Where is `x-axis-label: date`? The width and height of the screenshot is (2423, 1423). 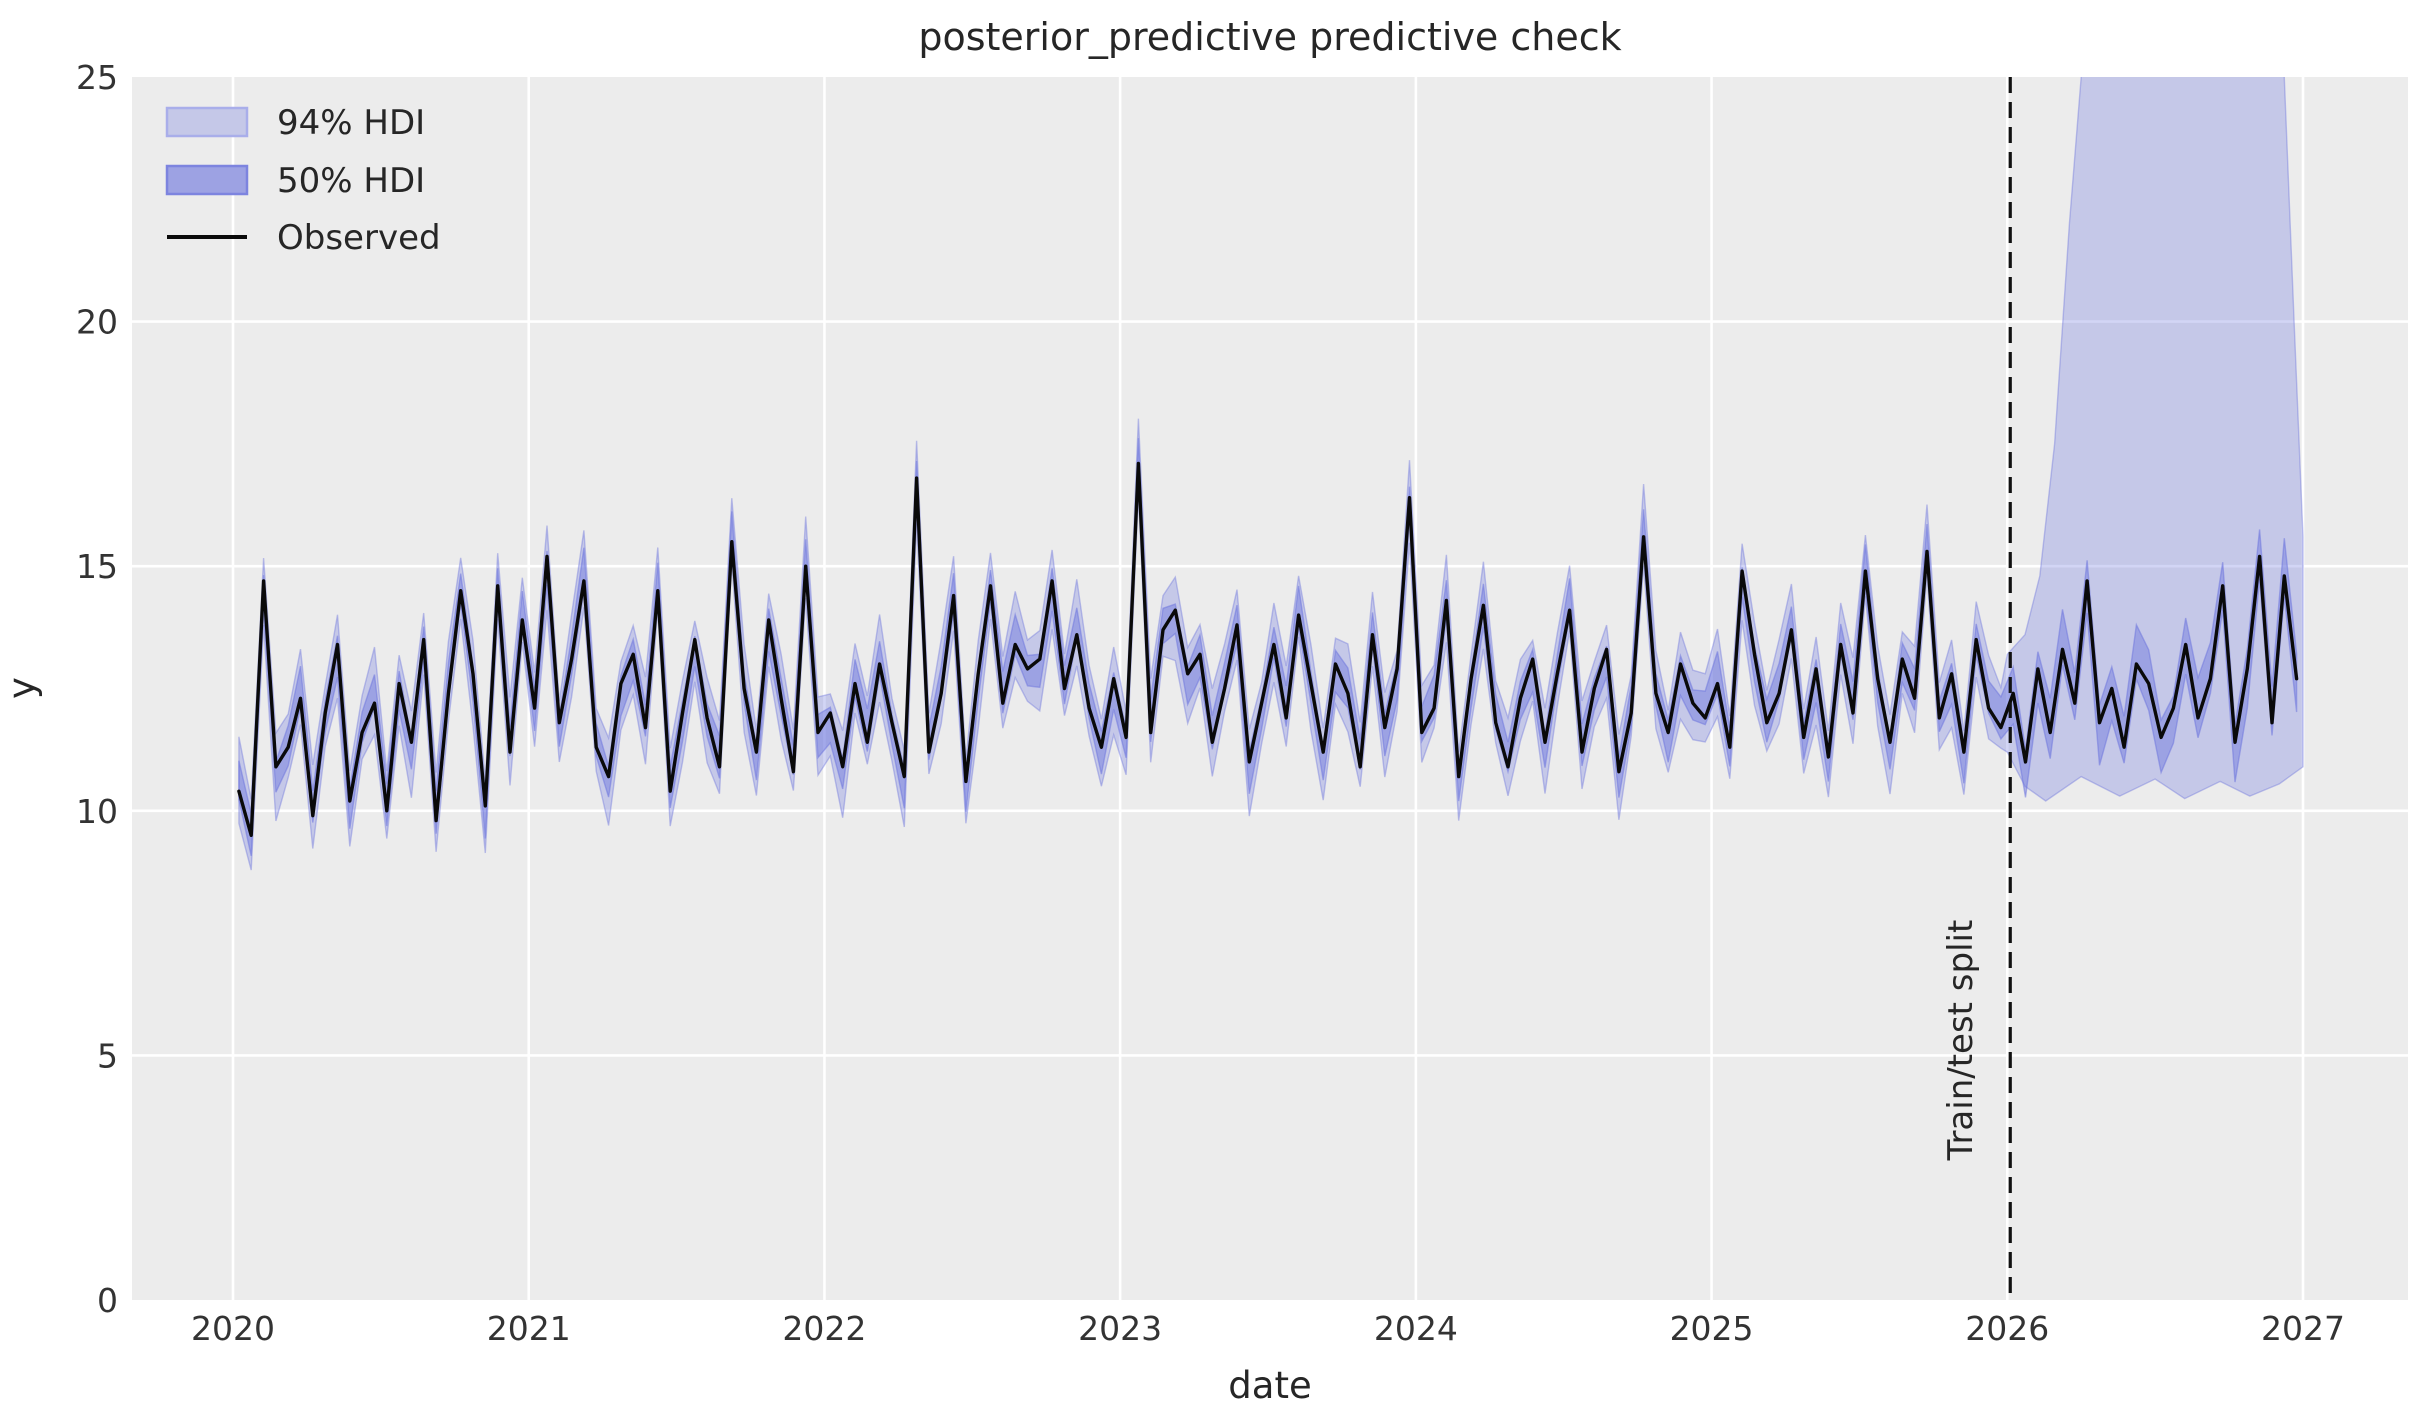
x-axis-label: date is located at coordinates (1269, 1385).